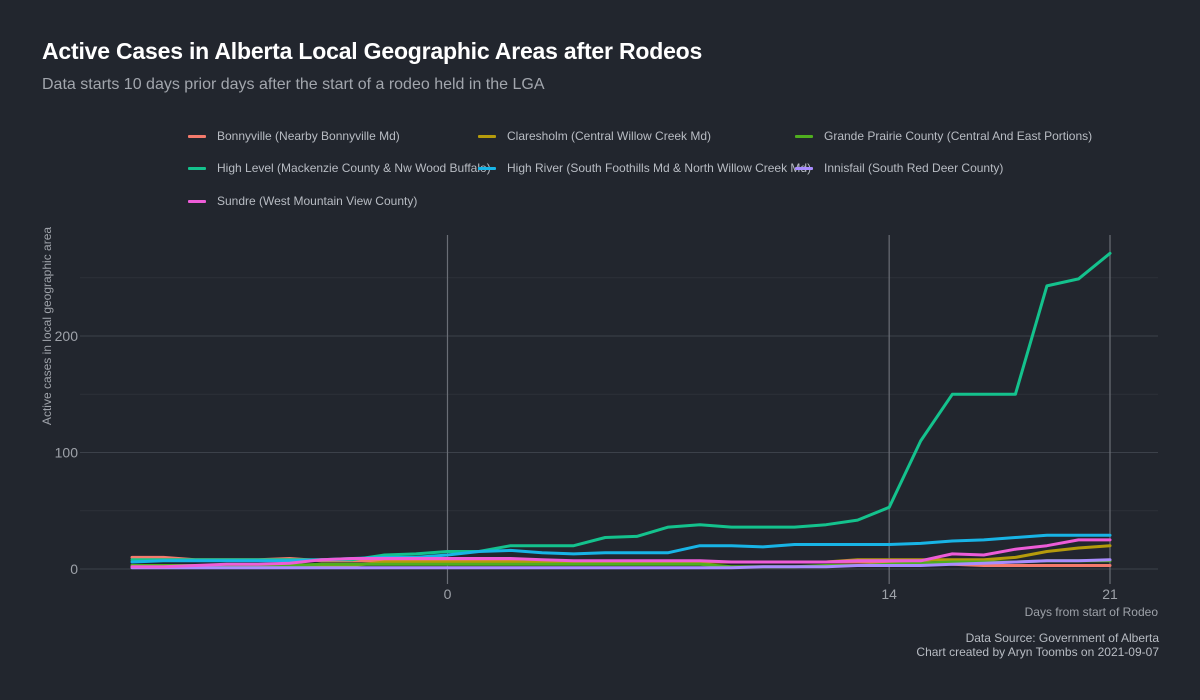 The image size is (1200, 700). What do you see at coordinates (889, 594) in the screenshot?
I see `x-tick-label: 14` at bounding box center [889, 594].